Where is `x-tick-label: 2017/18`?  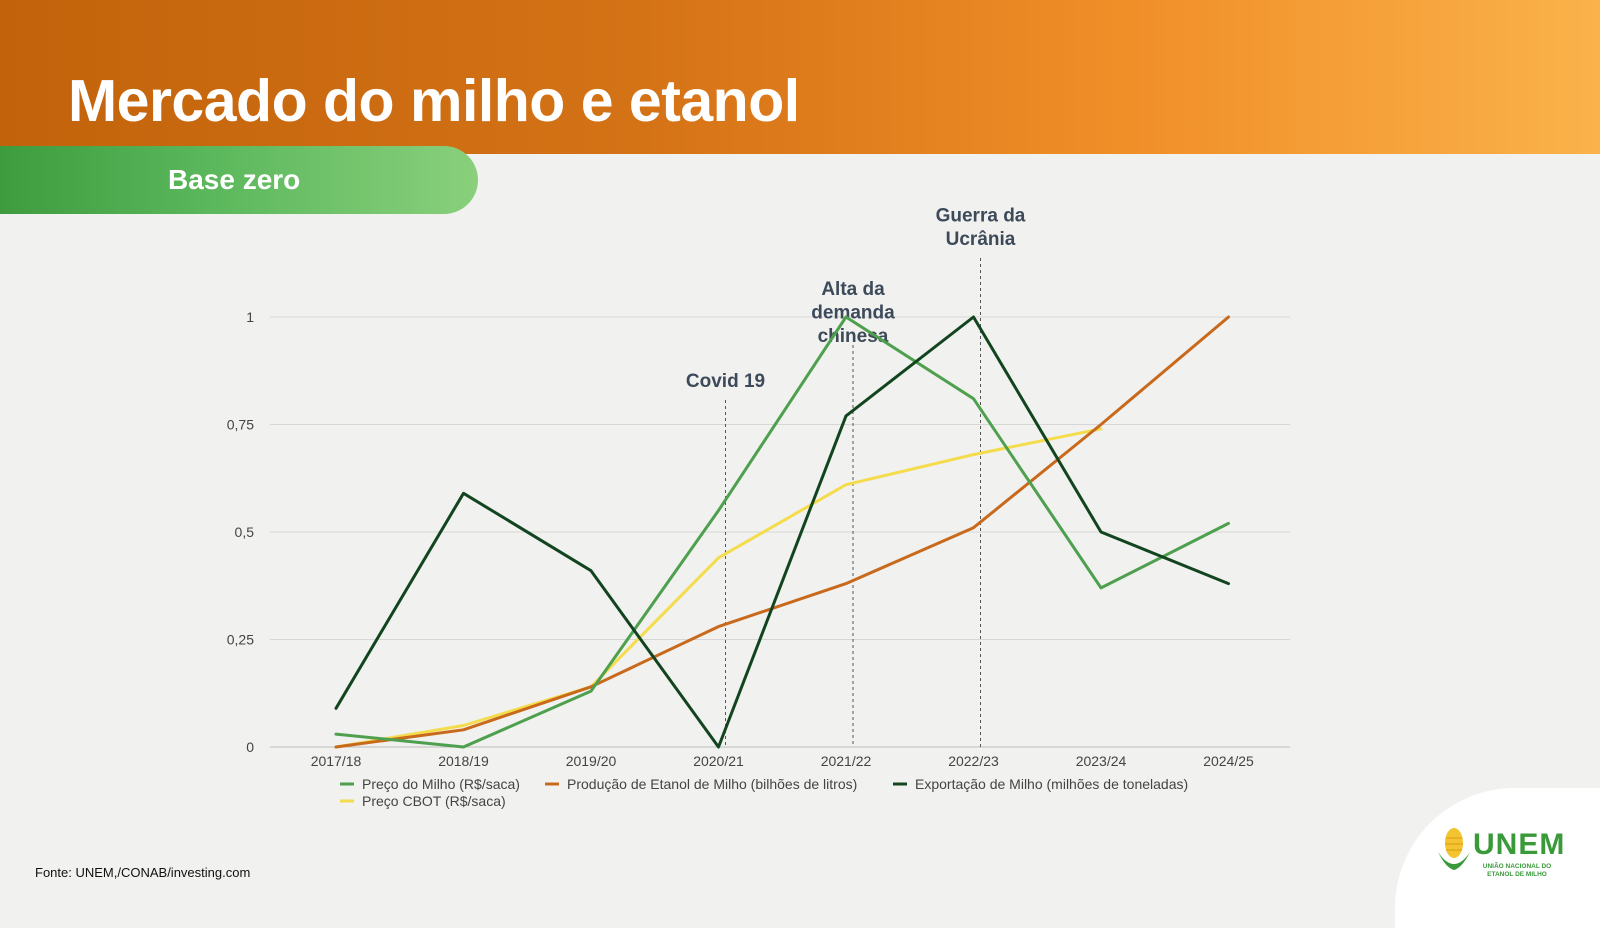
x-tick-label: 2017/18 is located at coordinates (336, 761).